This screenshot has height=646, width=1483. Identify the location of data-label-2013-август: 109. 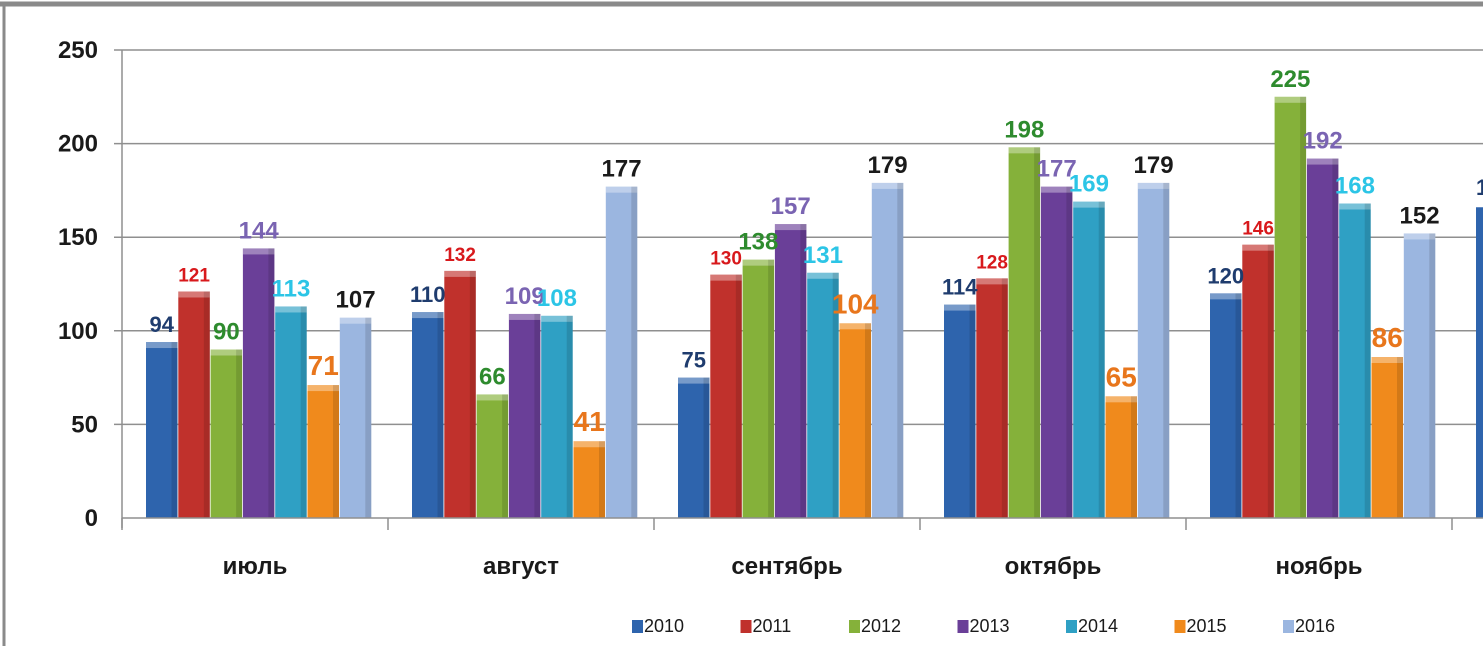
(525, 296).